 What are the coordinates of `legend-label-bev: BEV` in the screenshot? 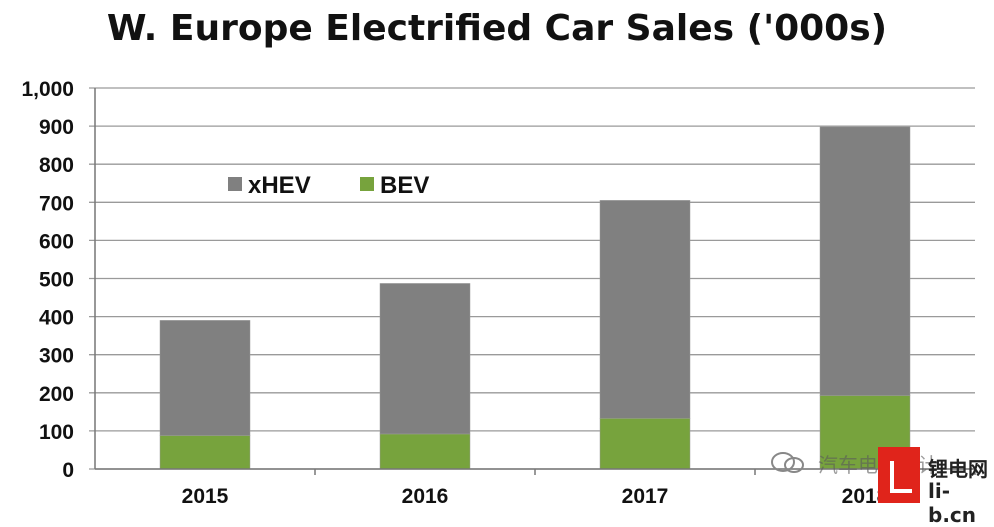 It's located at (404, 185).